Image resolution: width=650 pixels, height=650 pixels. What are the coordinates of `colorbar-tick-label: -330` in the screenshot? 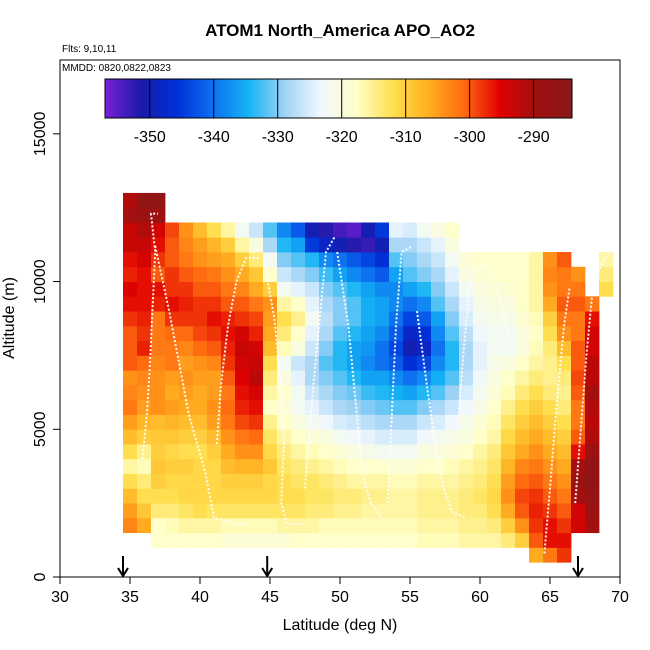 It's located at (278, 137).